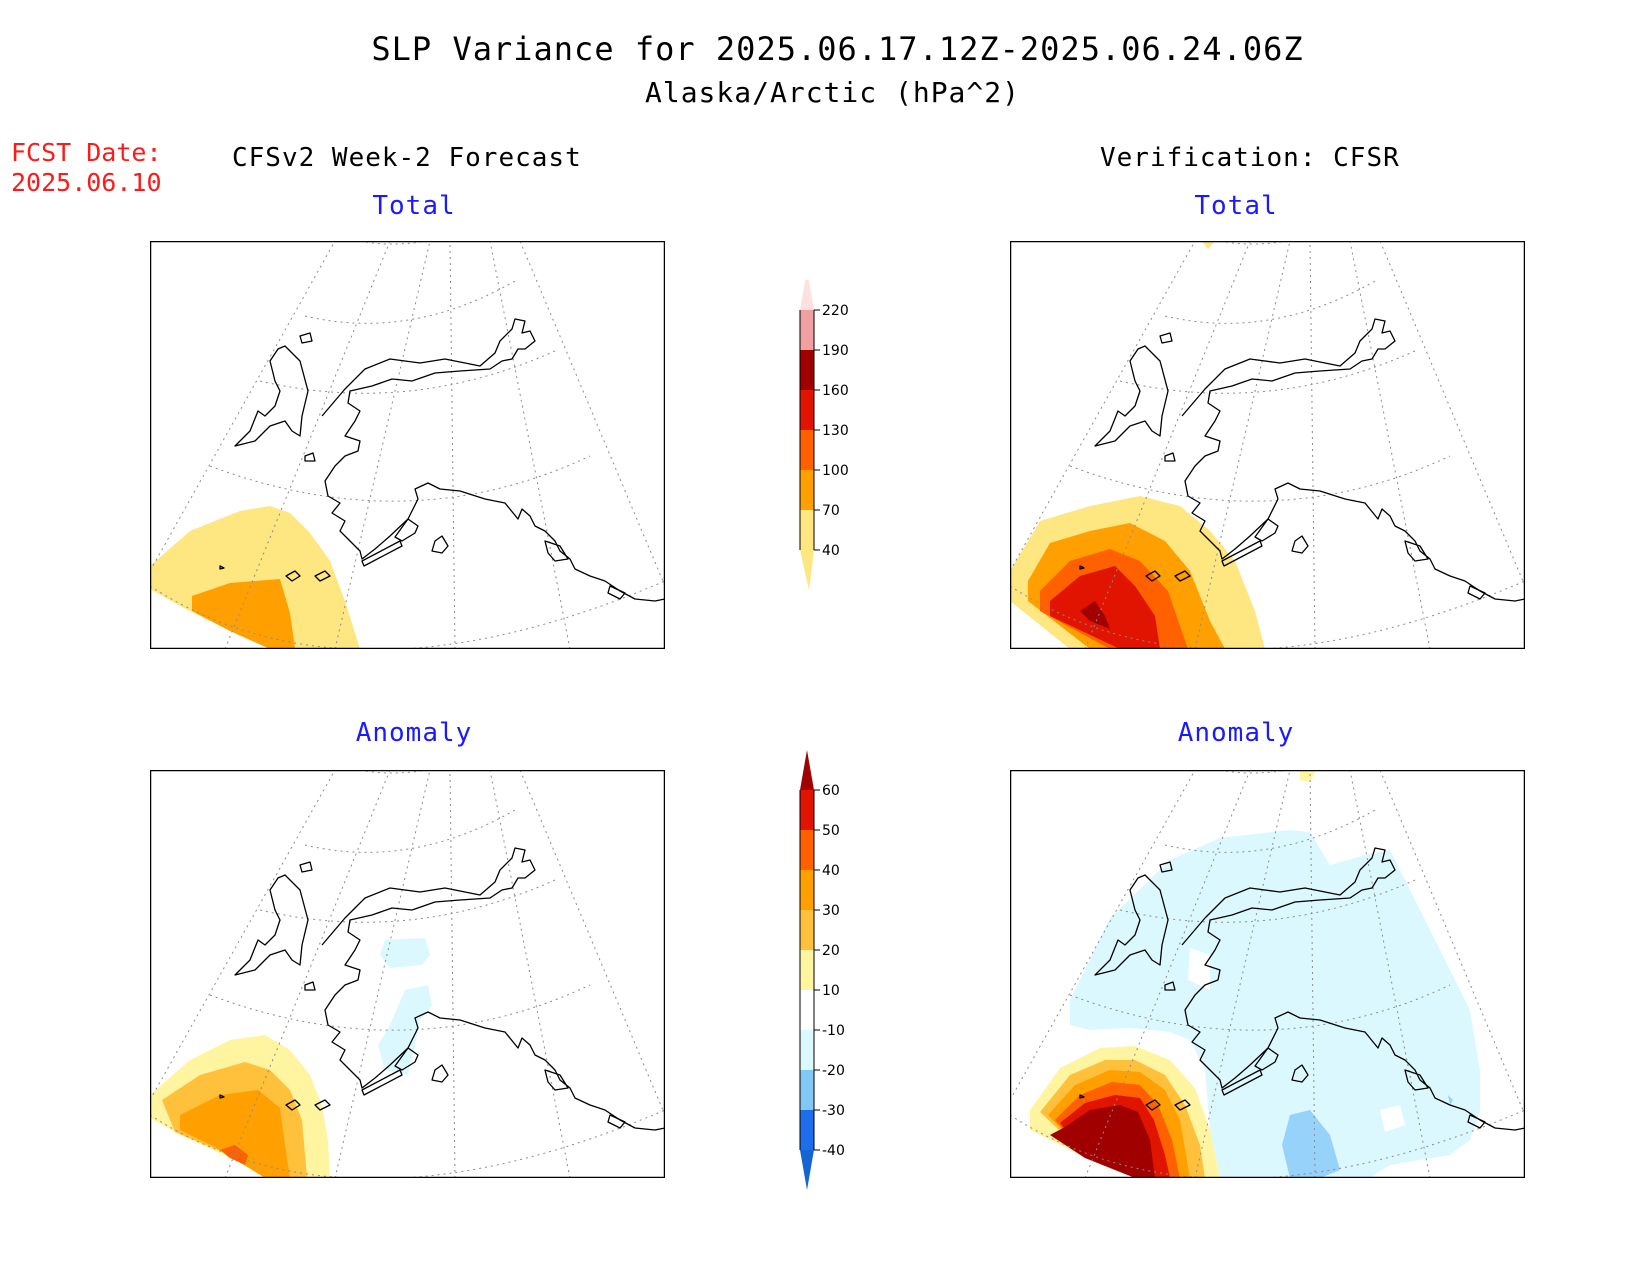 Image resolution: width=1650 pixels, height=1275 pixels. Describe the element at coordinates (822, 970) in the screenshot. I see `anomaly-colorbar: -40 -30 -20 -10 10 20 30 40 50 60` at that location.